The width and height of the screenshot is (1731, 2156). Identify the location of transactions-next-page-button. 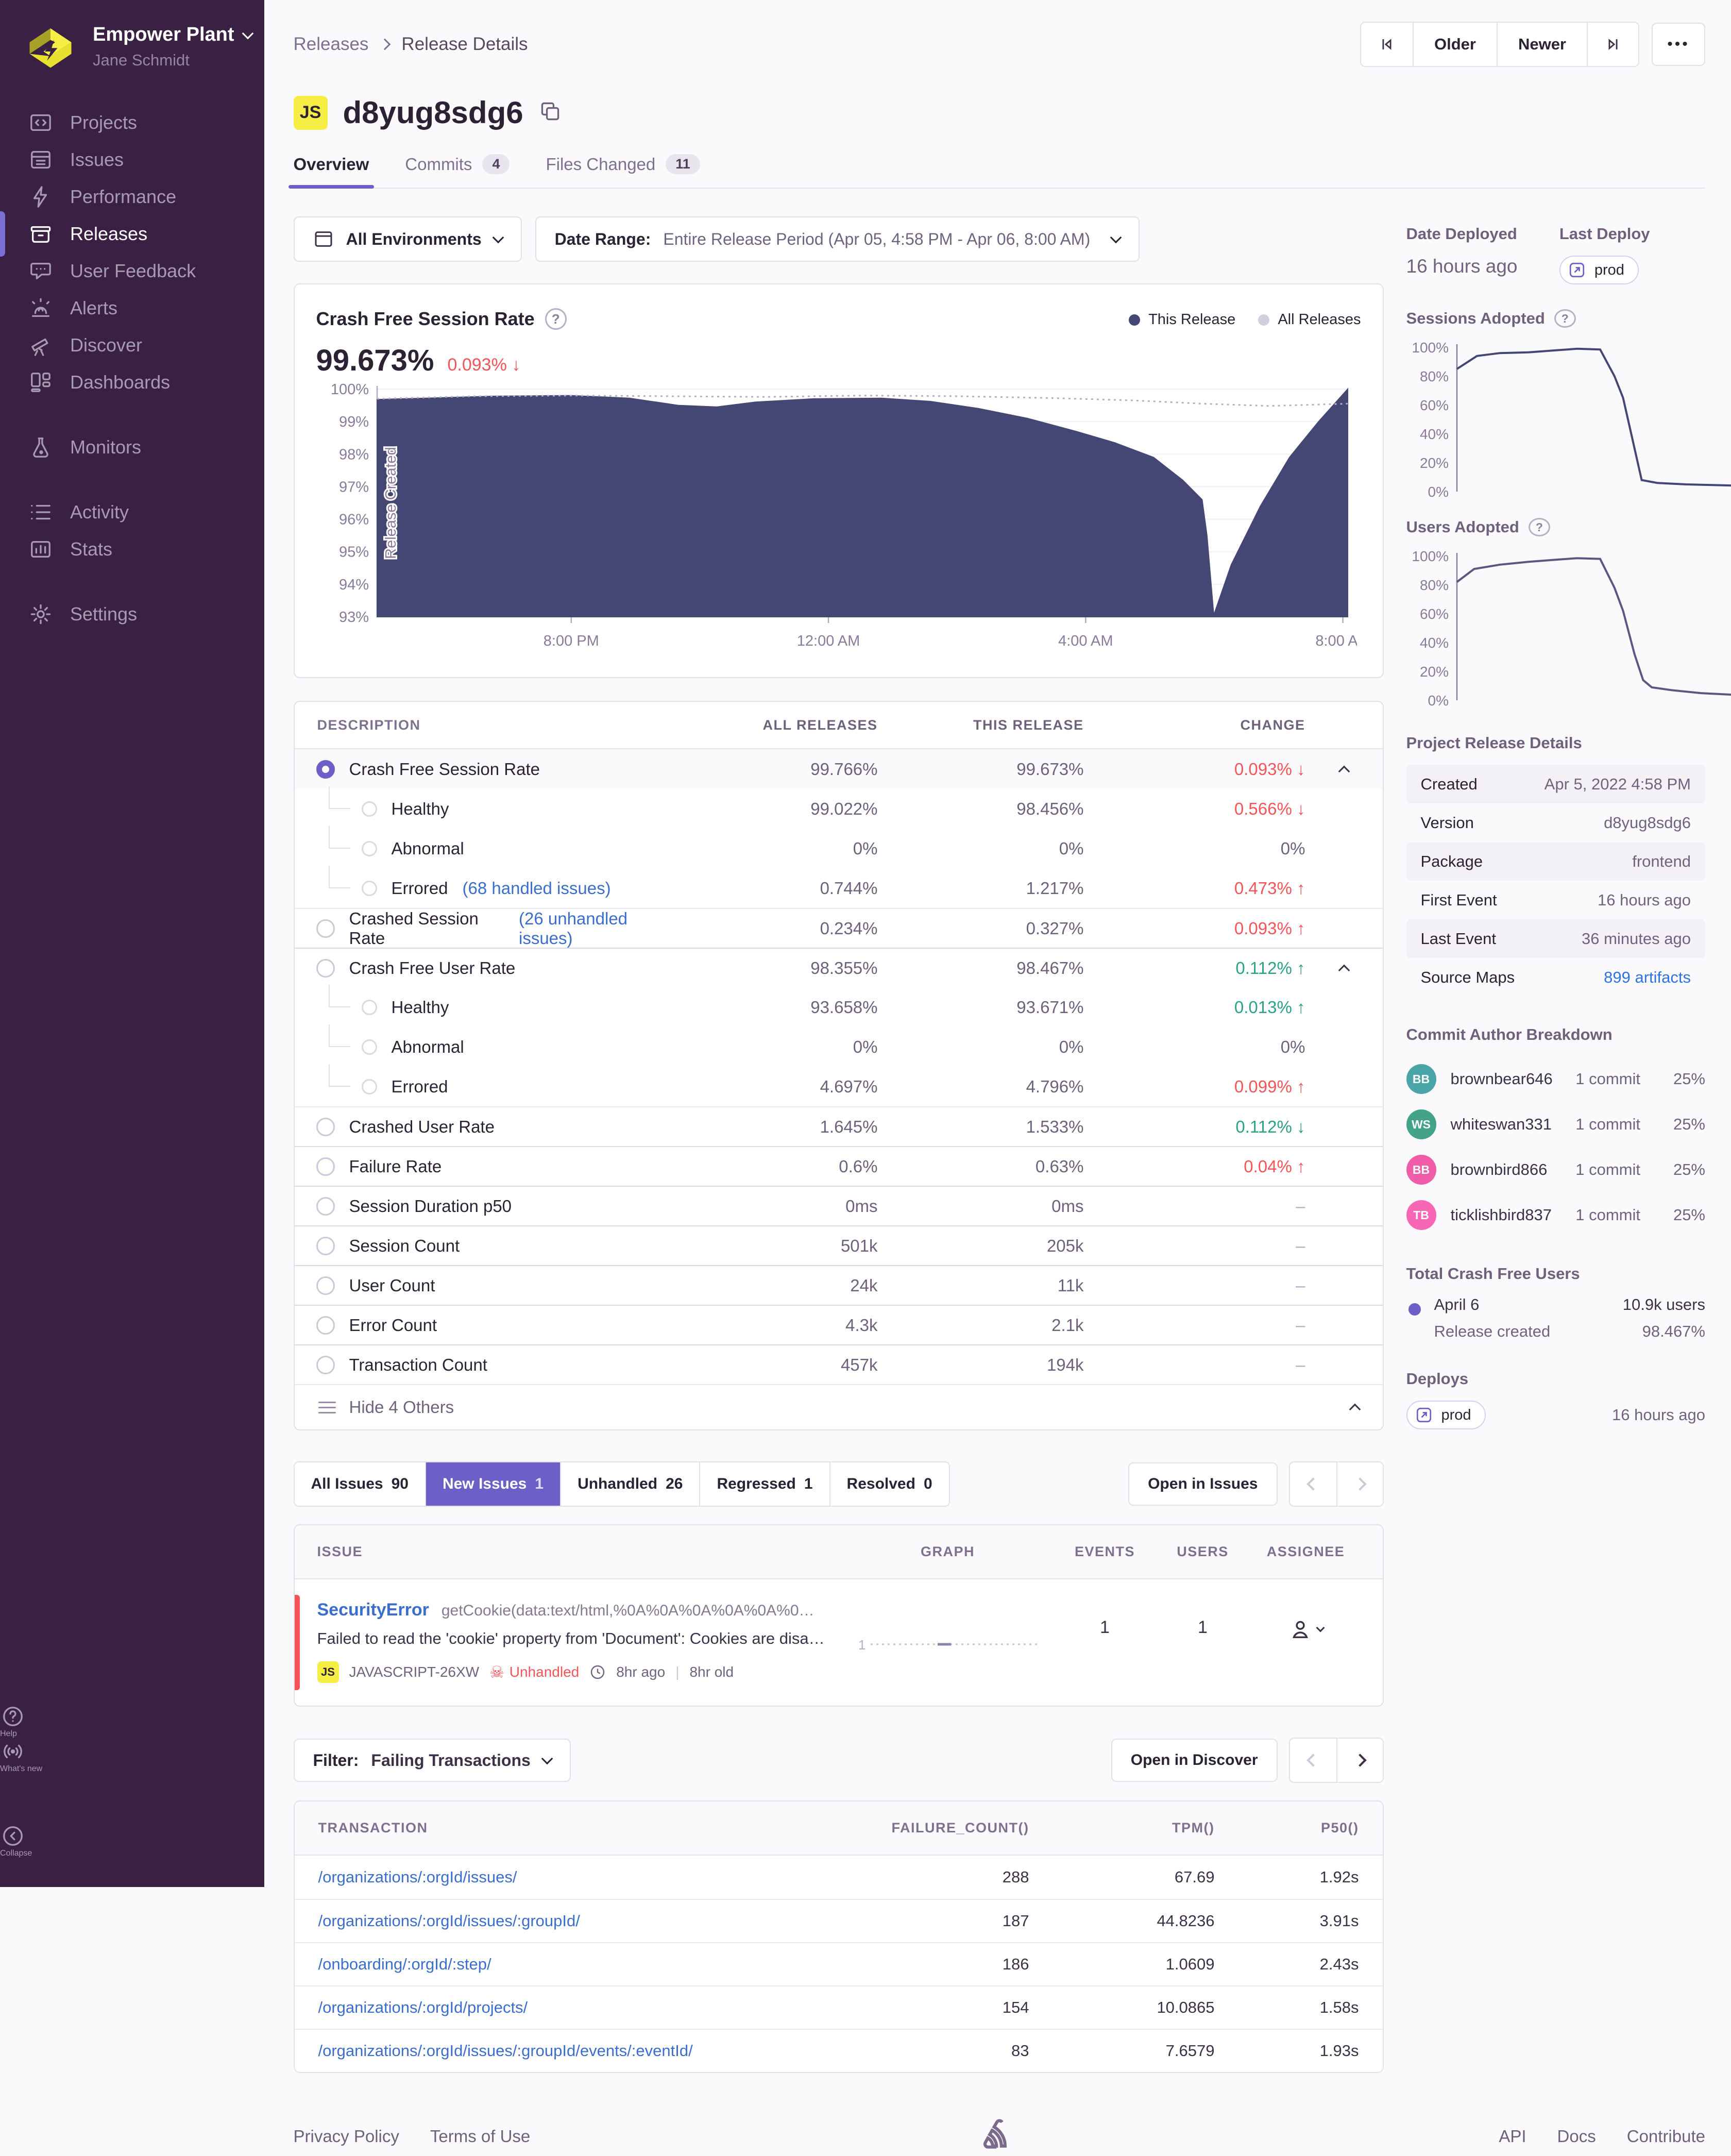
(1359, 1760).